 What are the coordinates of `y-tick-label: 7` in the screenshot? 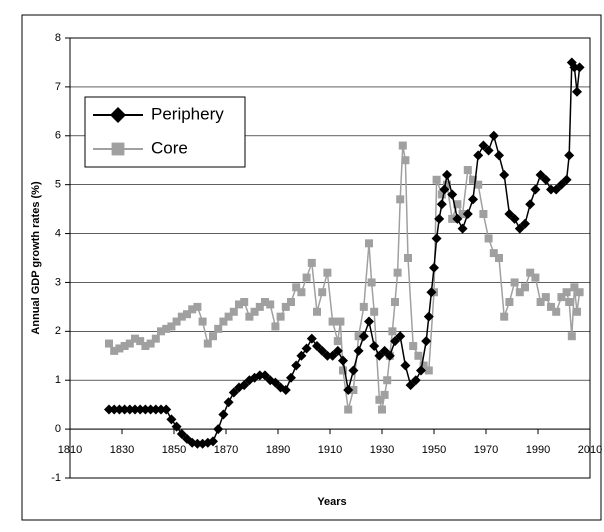 It's located at (58, 87).